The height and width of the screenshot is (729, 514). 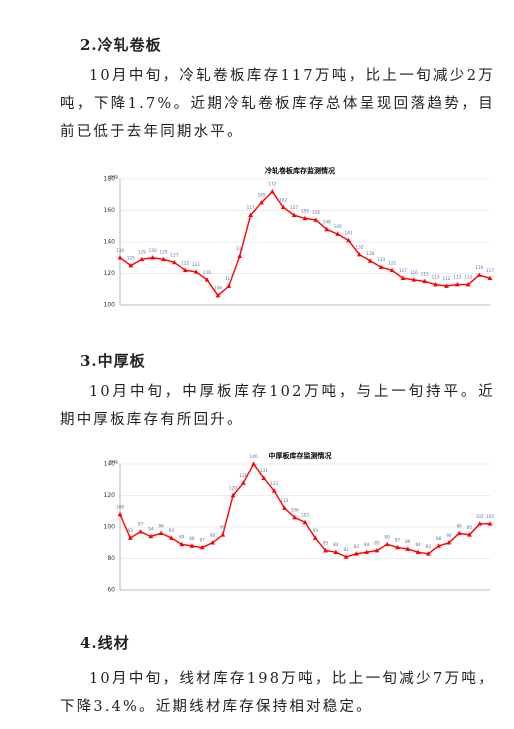 I want to click on data-label: 90, so click(x=213, y=535).